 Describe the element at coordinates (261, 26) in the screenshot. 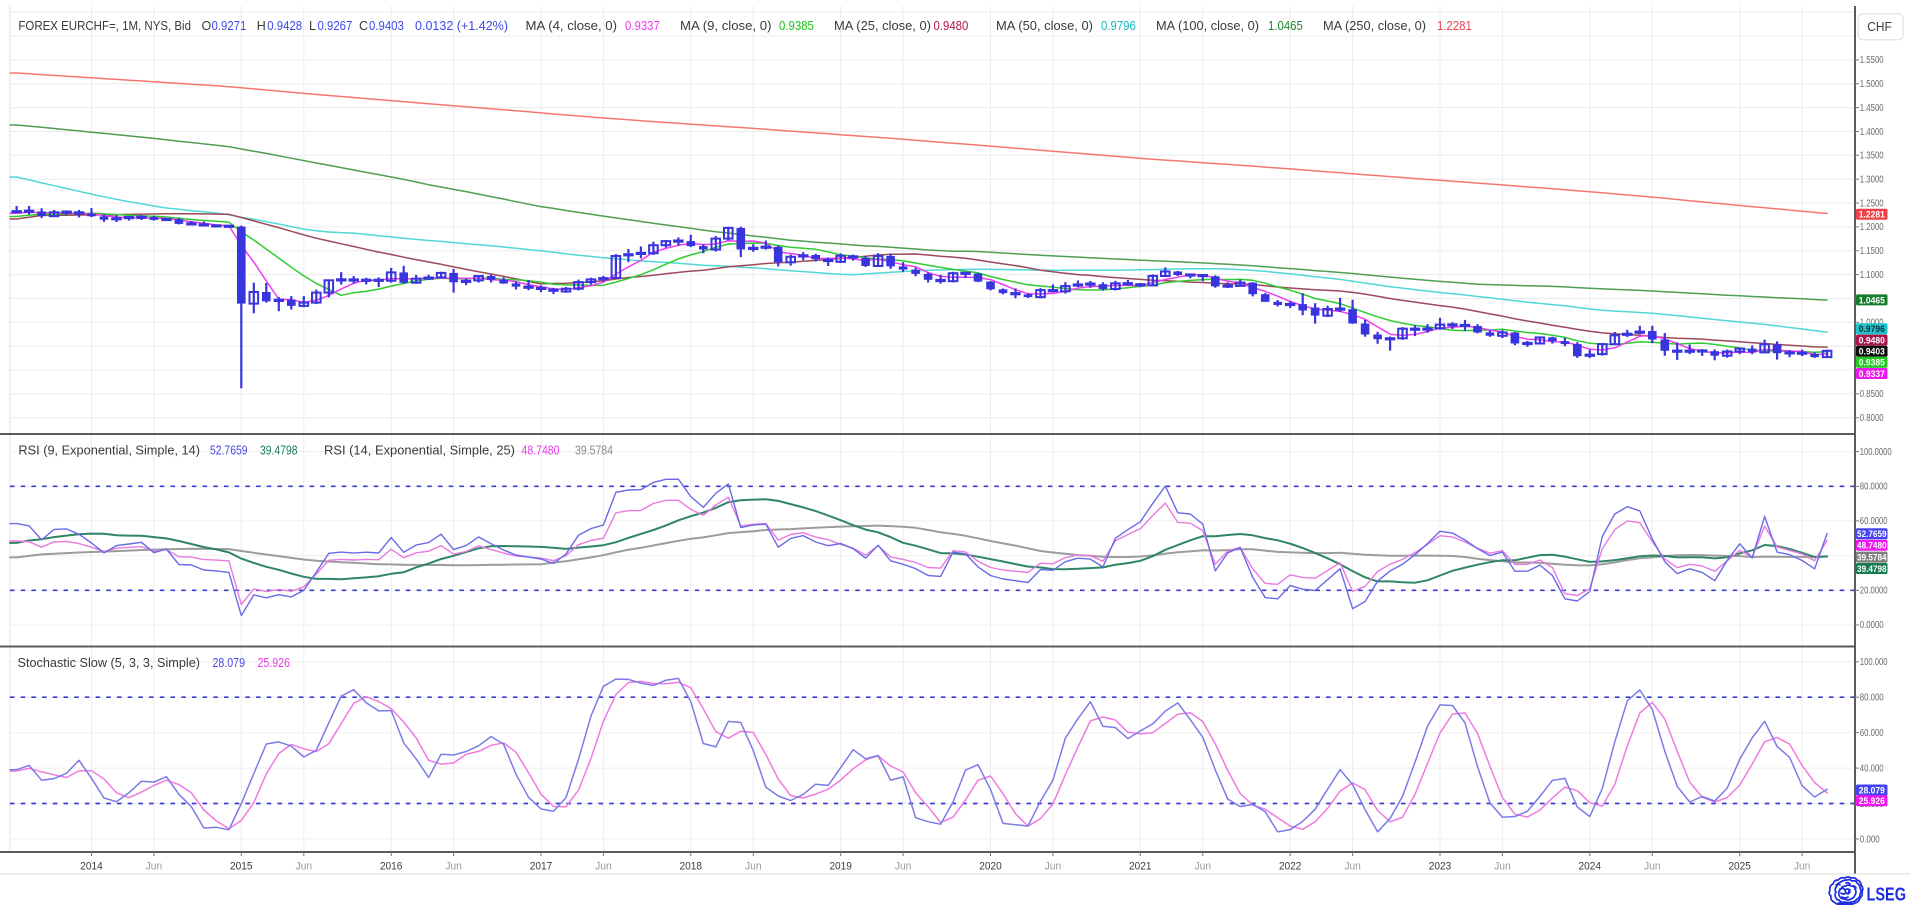

I see `svg-text: H` at that location.